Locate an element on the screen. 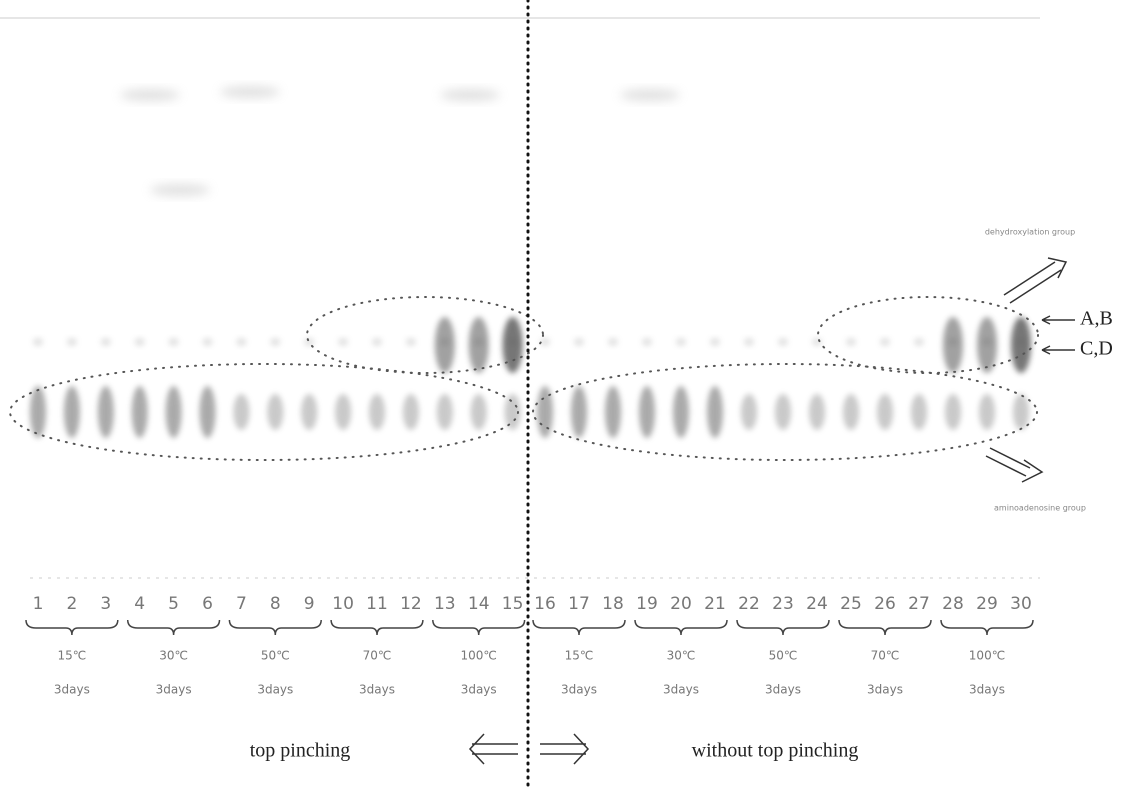 Image resolution: width=1128 pixels, height=795 pixels. lane-number: 26 is located at coordinates (885, 604).